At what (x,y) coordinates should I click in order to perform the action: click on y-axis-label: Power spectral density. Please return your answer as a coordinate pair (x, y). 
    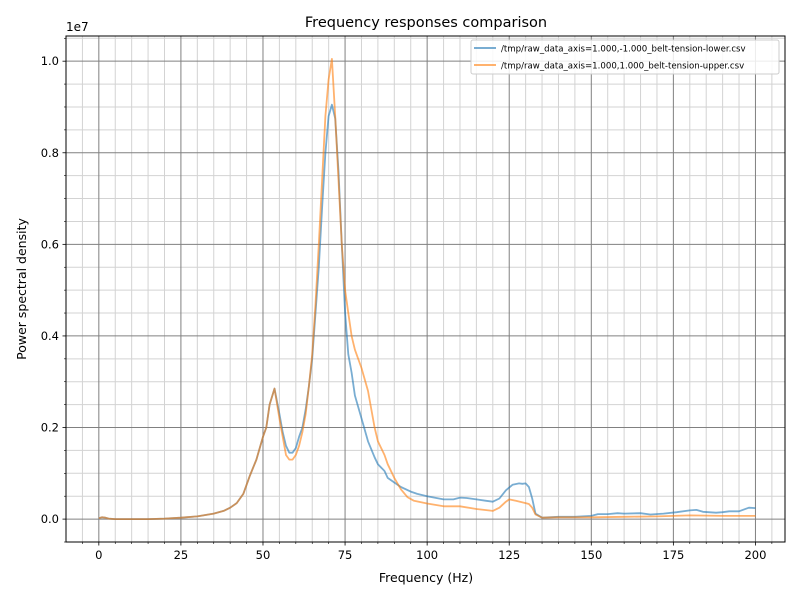
    Looking at the image, I should click on (21, 289).